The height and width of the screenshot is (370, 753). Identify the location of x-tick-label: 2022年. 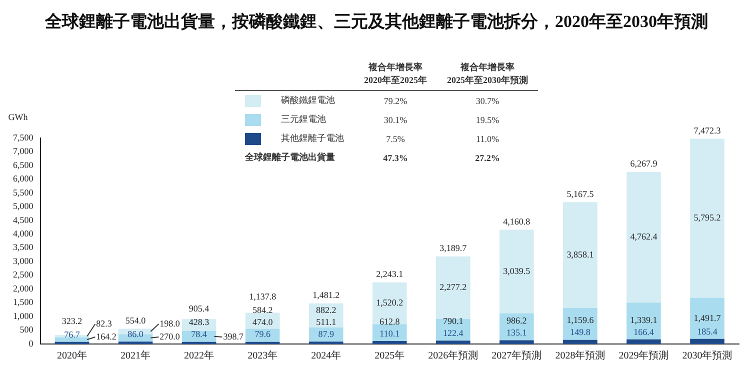
(199, 356).